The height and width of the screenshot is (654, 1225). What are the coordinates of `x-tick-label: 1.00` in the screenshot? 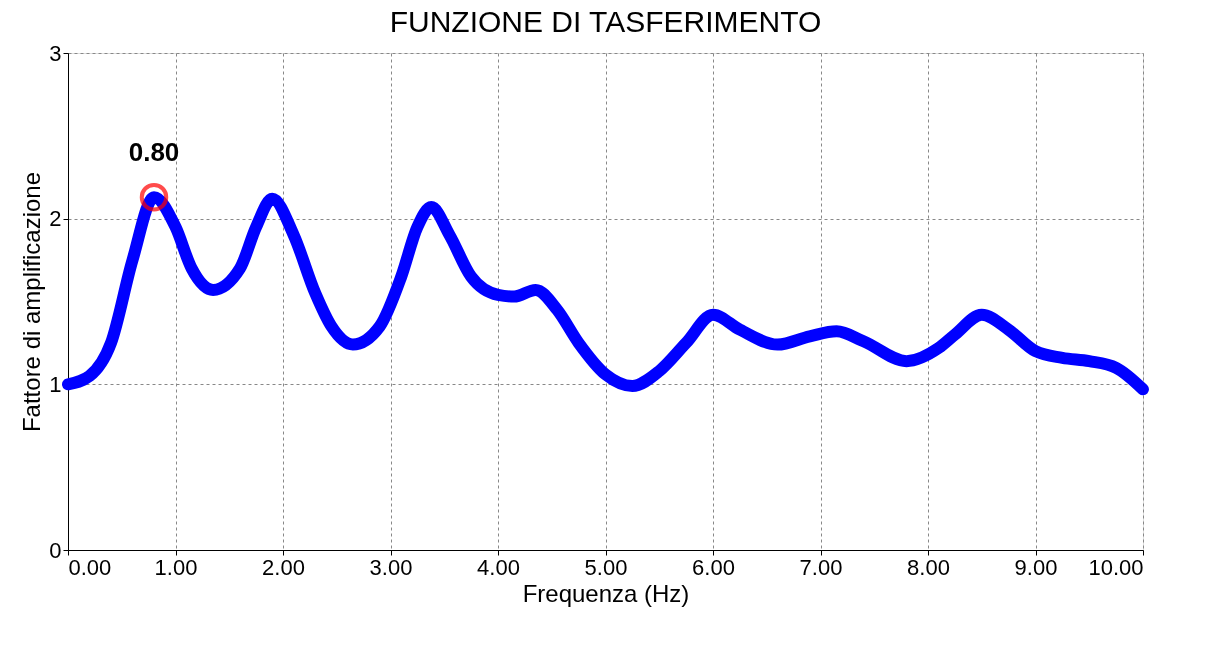 It's located at (176, 567).